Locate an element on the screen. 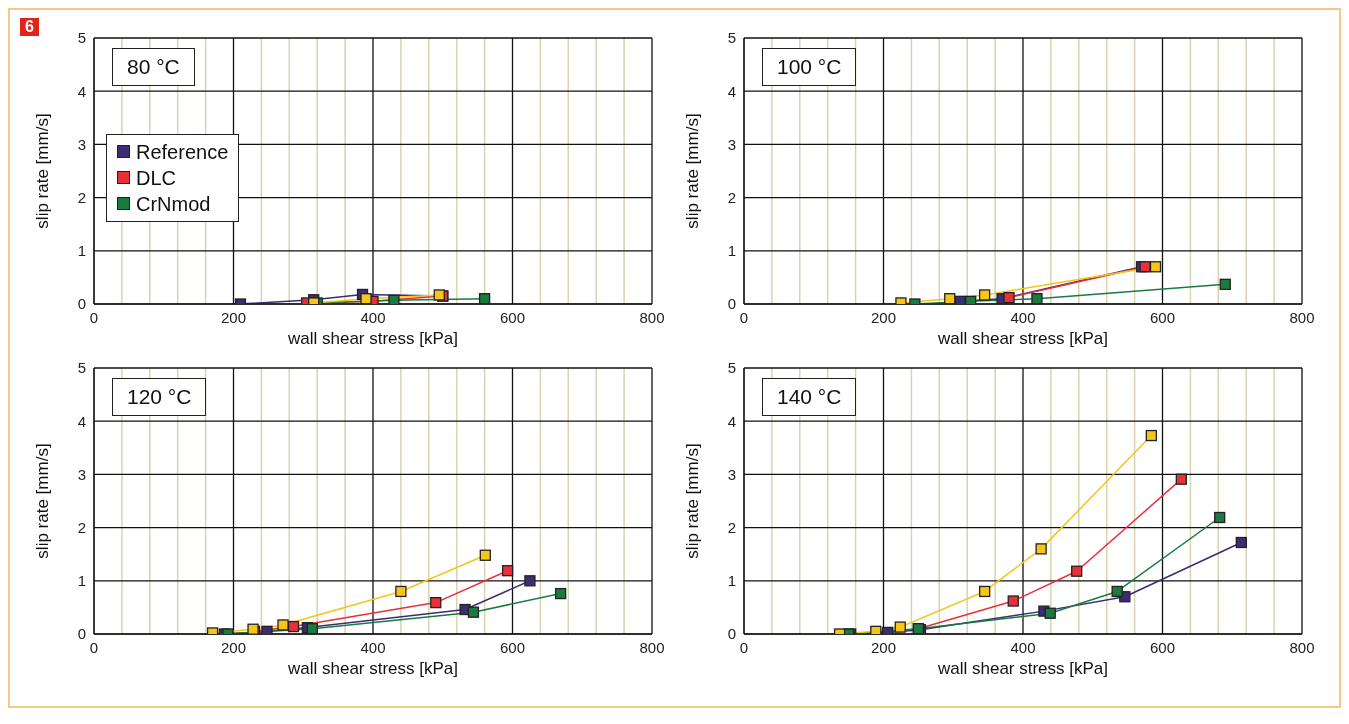  legend-label: CrNmod is located at coordinates (173, 204).